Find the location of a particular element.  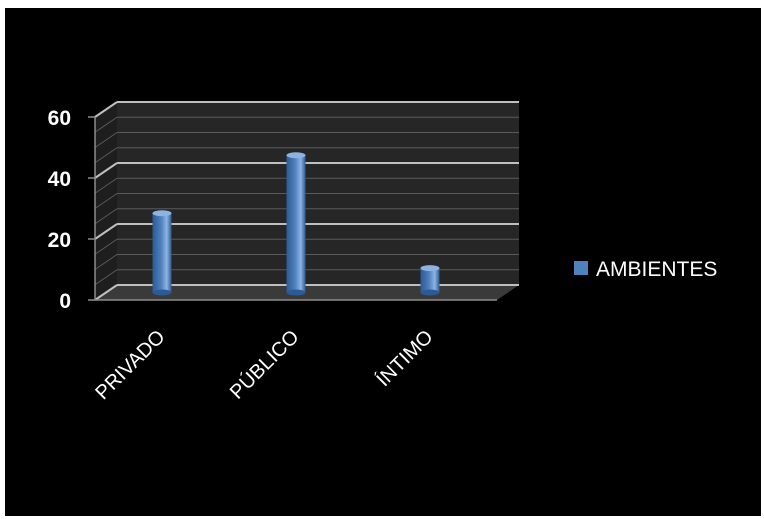

x-axis-categories: PRIVADO PÚBLICO ÍNTIMO is located at coordinates (264, 364).